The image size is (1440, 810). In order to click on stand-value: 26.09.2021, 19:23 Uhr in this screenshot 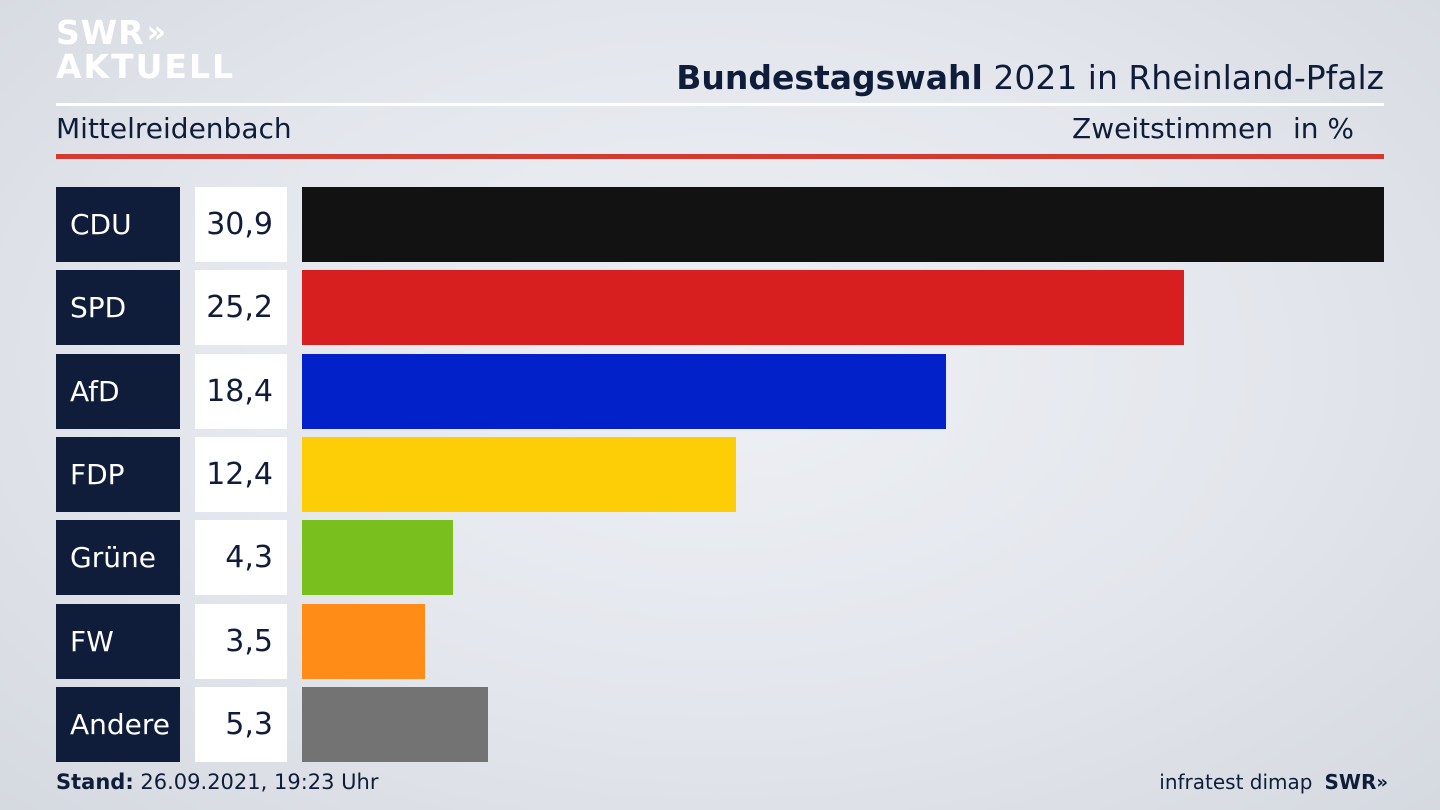, I will do `click(256, 782)`.